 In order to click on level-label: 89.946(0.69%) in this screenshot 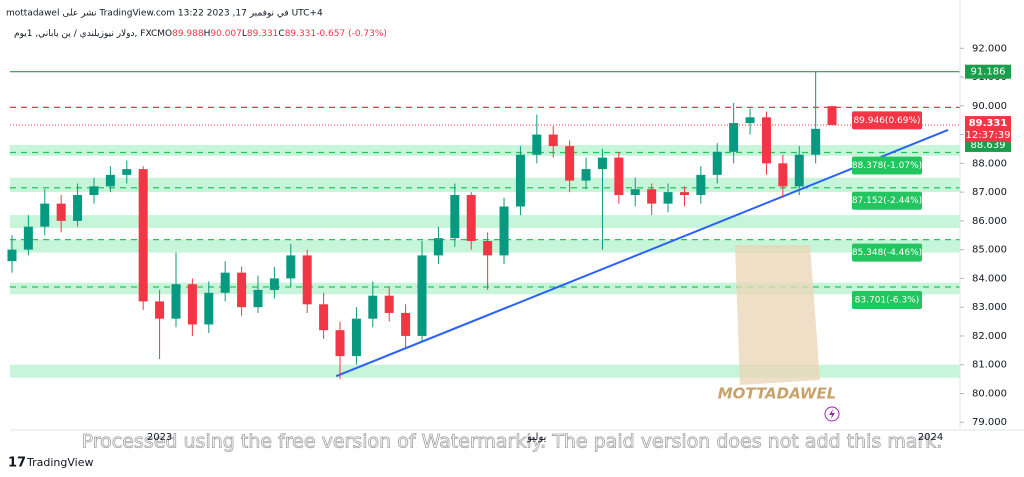, I will do `click(886, 121)`.